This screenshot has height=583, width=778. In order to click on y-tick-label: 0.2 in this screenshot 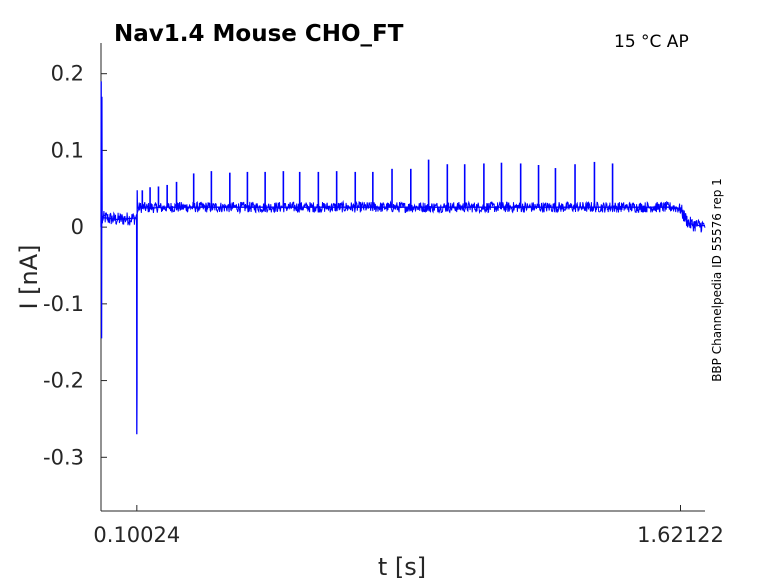, I will do `click(67, 74)`.